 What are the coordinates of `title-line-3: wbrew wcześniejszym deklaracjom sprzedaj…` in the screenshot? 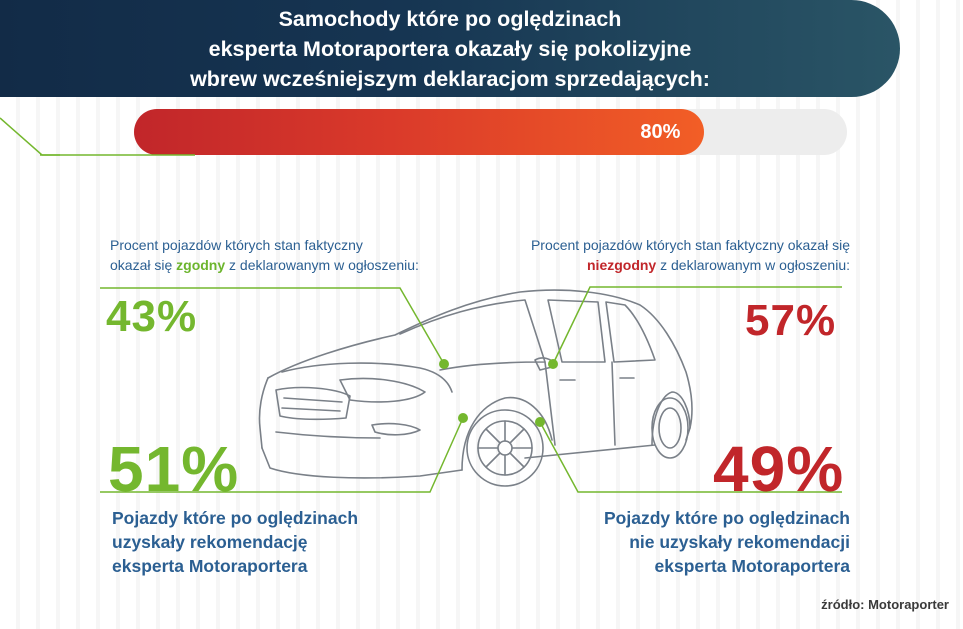 It's located at (450, 79).